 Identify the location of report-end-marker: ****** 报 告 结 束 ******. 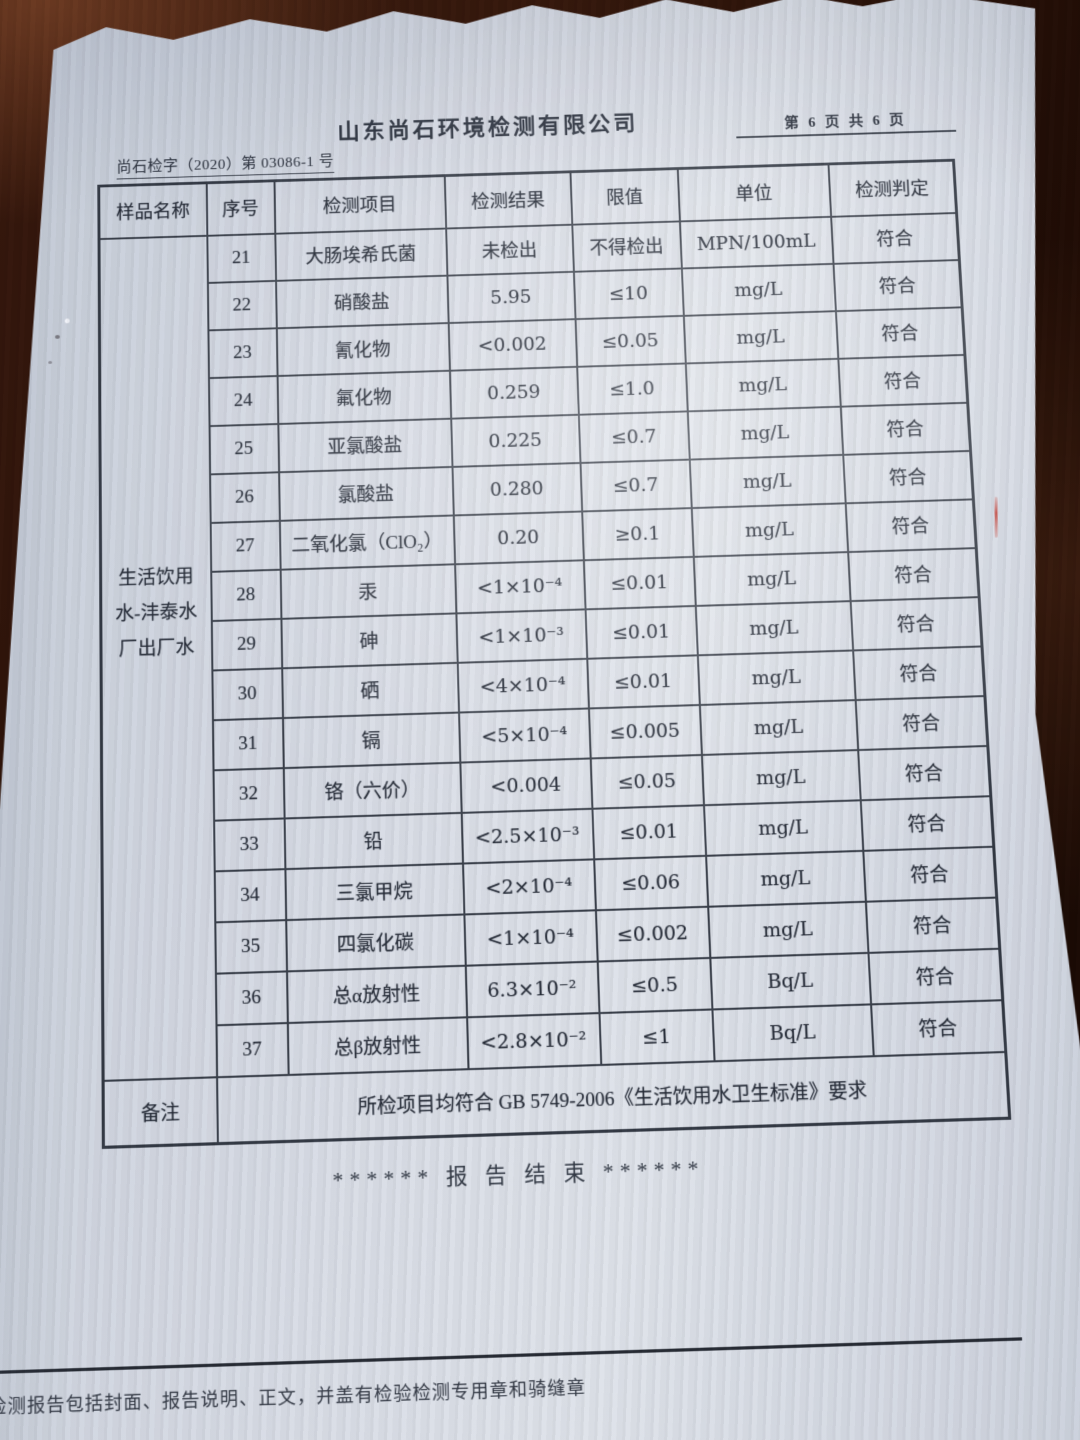
(519, 1174).